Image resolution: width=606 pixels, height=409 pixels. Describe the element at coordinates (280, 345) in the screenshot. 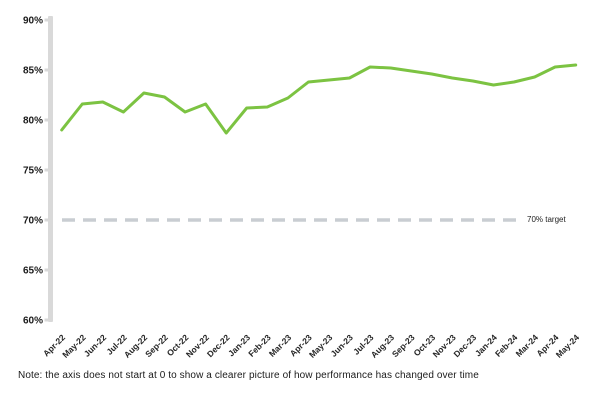

I see `x-axis-tick-label: Mar-23` at that location.